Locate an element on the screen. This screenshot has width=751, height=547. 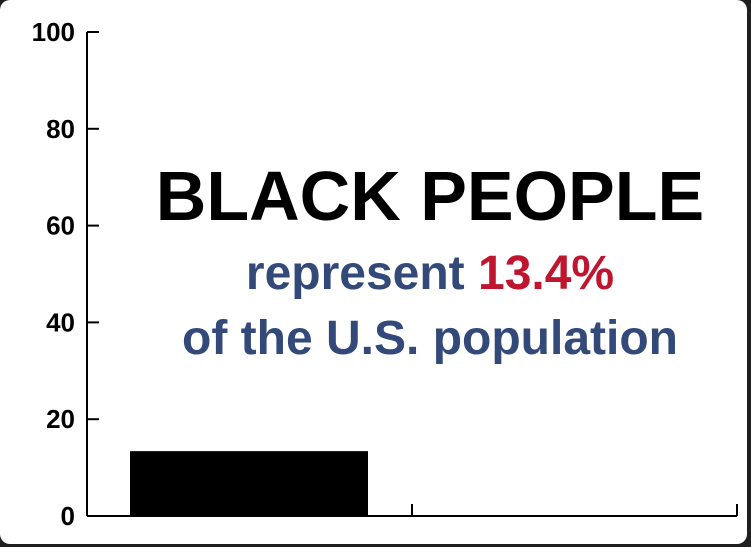
y-tick-label: 20 is located at coordinates (60, 419).